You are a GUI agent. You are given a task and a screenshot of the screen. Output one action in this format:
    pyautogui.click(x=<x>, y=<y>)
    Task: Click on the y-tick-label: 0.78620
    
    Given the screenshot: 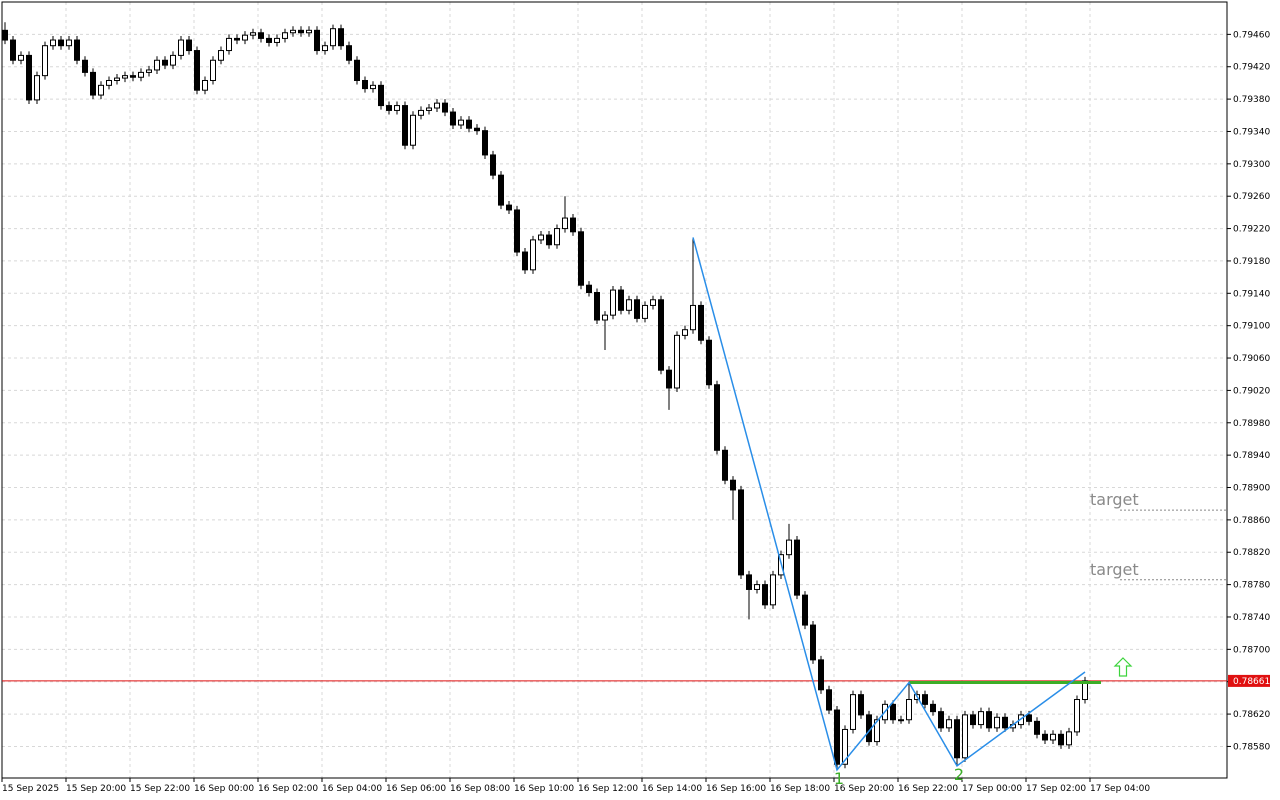 What is the action you would take?
    pyautogui.click(x=1251, y=715)
    